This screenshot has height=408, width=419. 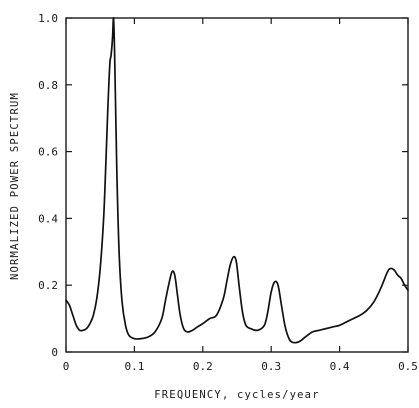 I want to click on x-tick-label: 0.5, so click(x=408, y=366).